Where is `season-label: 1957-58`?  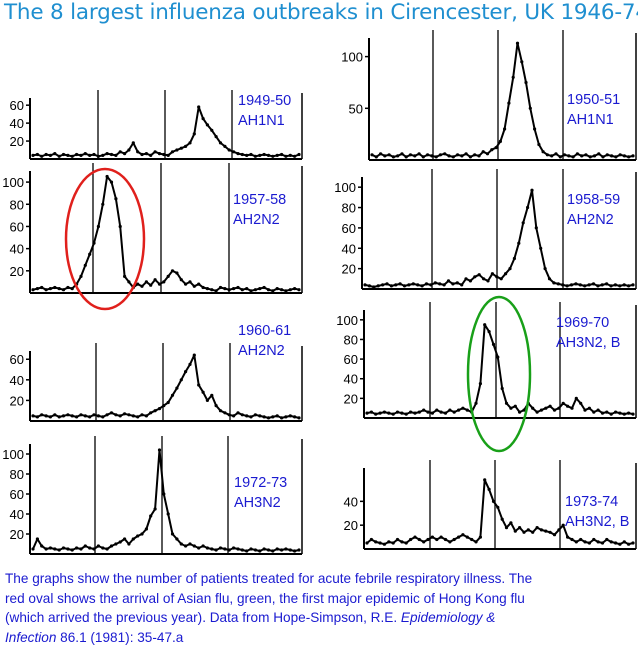 season-label: 1957-58 is located at coordinates (259, 200).